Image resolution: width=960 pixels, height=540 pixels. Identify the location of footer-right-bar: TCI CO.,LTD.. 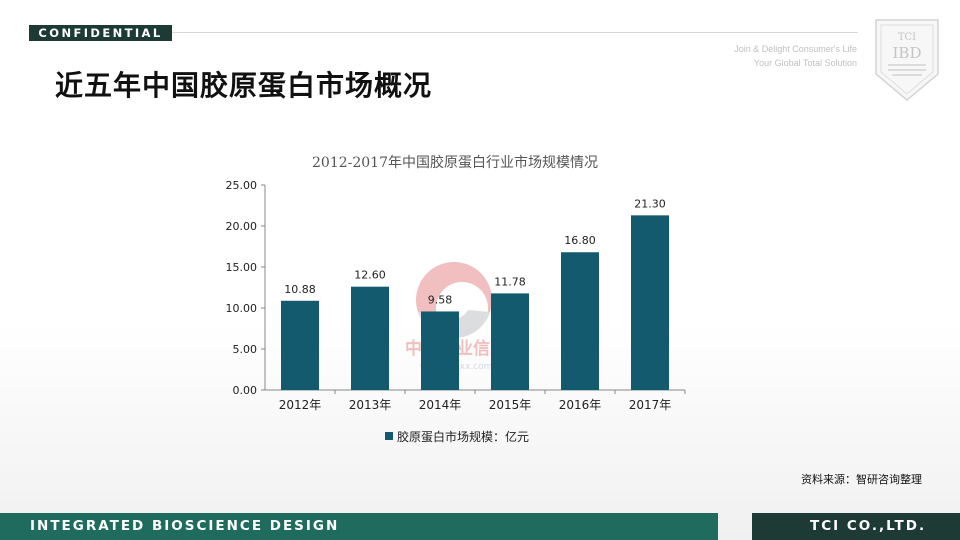
(856, 526).